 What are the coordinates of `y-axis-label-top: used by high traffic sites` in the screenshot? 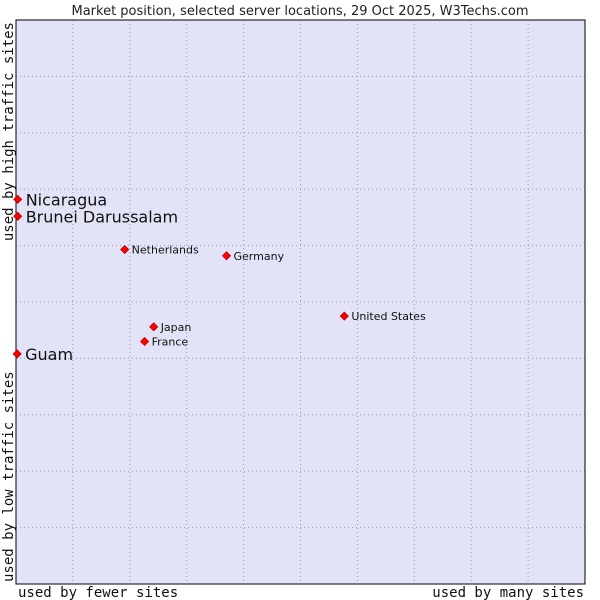 It's located at (9, 131).